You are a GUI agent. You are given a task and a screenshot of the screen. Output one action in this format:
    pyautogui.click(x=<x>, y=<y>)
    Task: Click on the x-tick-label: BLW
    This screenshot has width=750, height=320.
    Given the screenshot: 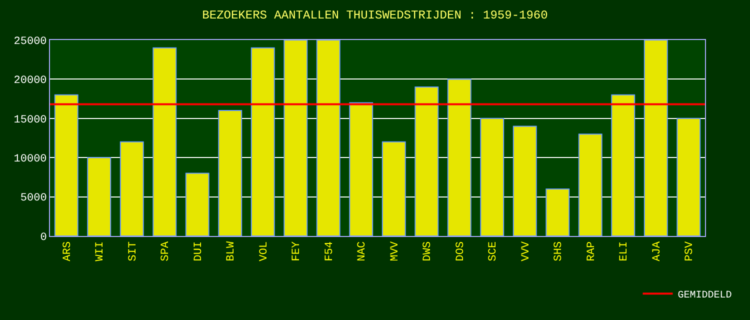 What is the action you would take?
    pyautogui.click(x=232, y=251)
    